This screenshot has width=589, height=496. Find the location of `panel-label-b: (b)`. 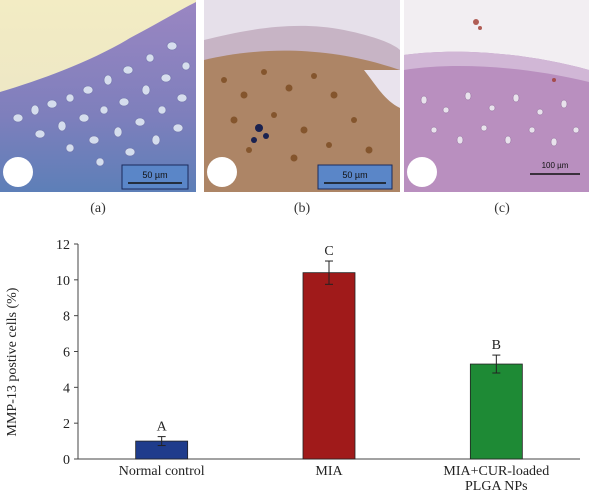

panel-label-b: (b) is located at coordinates (302, 208).